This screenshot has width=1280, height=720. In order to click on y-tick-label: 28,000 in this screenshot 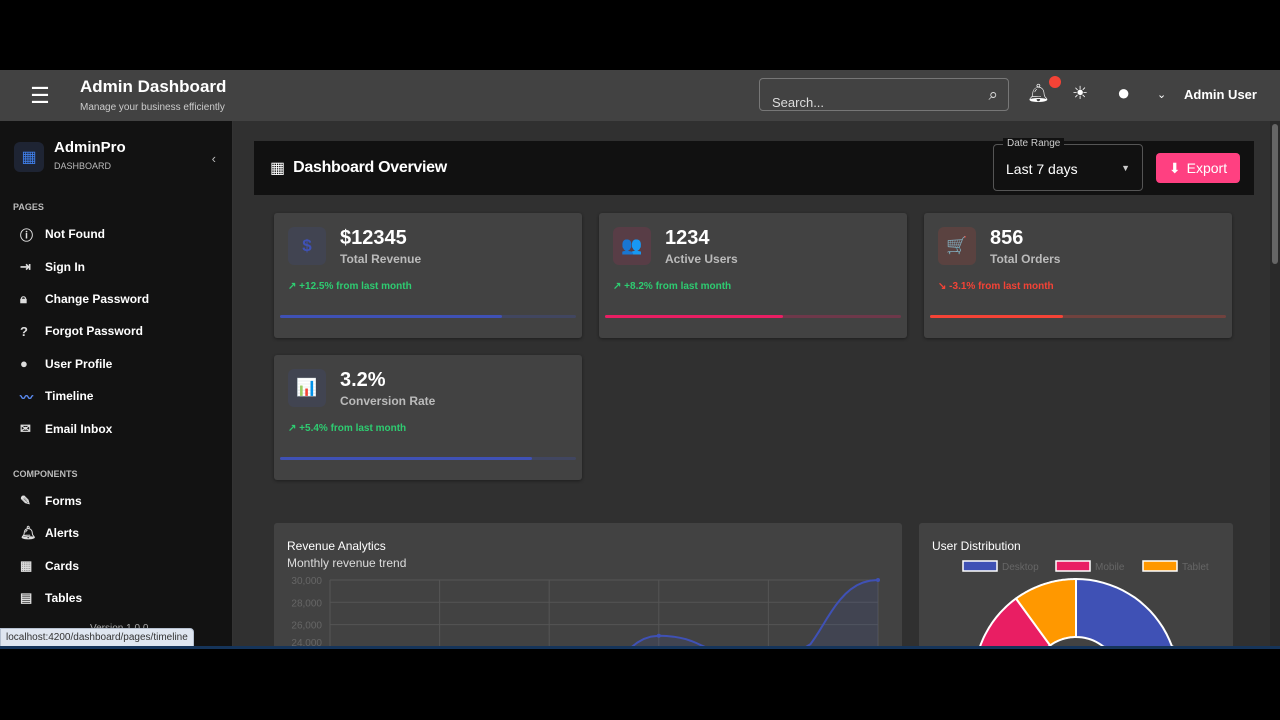, I will do `click(306, 603)`.